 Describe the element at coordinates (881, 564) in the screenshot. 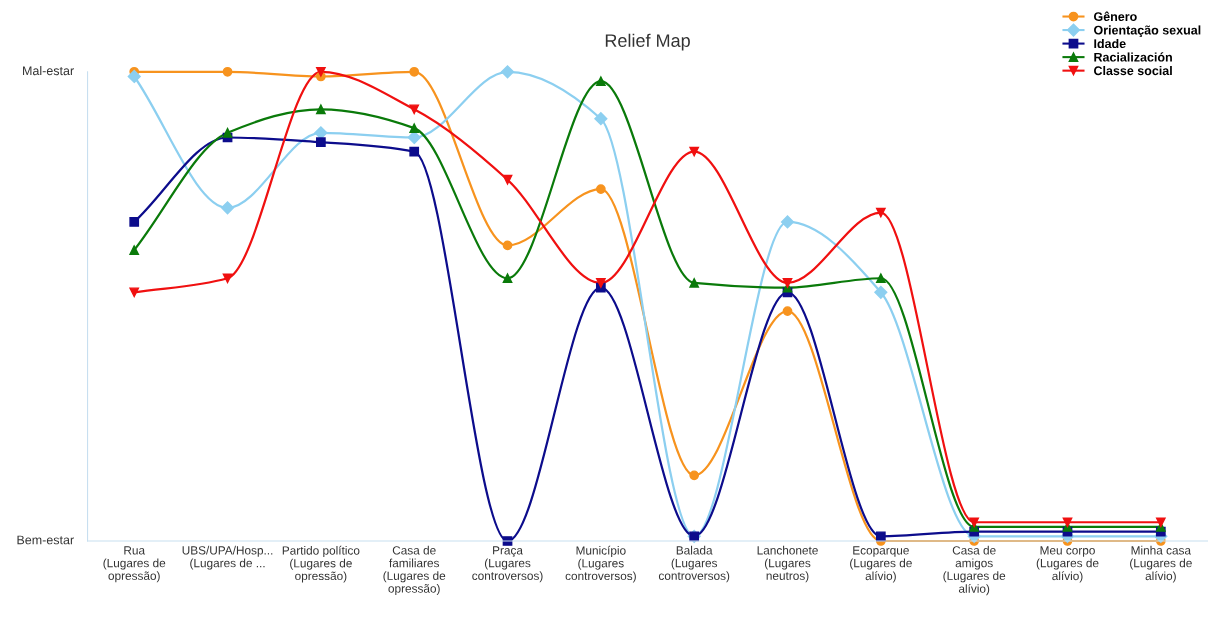

I see `x-tick-label: Ecoparque (Lugares de alívio)` at that location.